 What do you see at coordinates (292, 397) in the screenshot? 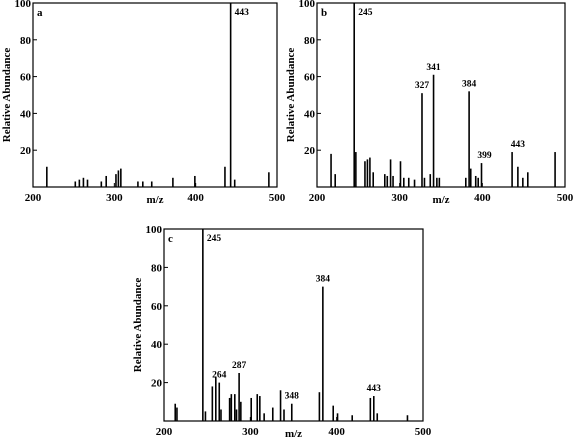
I see `peak-label: 348` at bounding box center [292, 397].